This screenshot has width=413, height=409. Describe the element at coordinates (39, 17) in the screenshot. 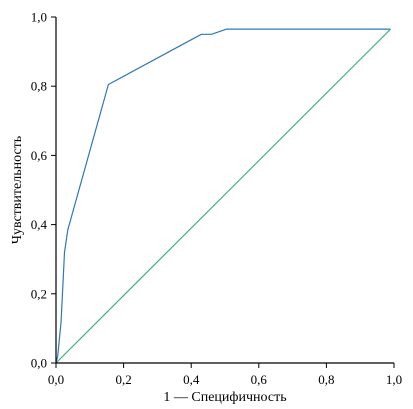

I see `y-tick-label: 1,0` at that location.